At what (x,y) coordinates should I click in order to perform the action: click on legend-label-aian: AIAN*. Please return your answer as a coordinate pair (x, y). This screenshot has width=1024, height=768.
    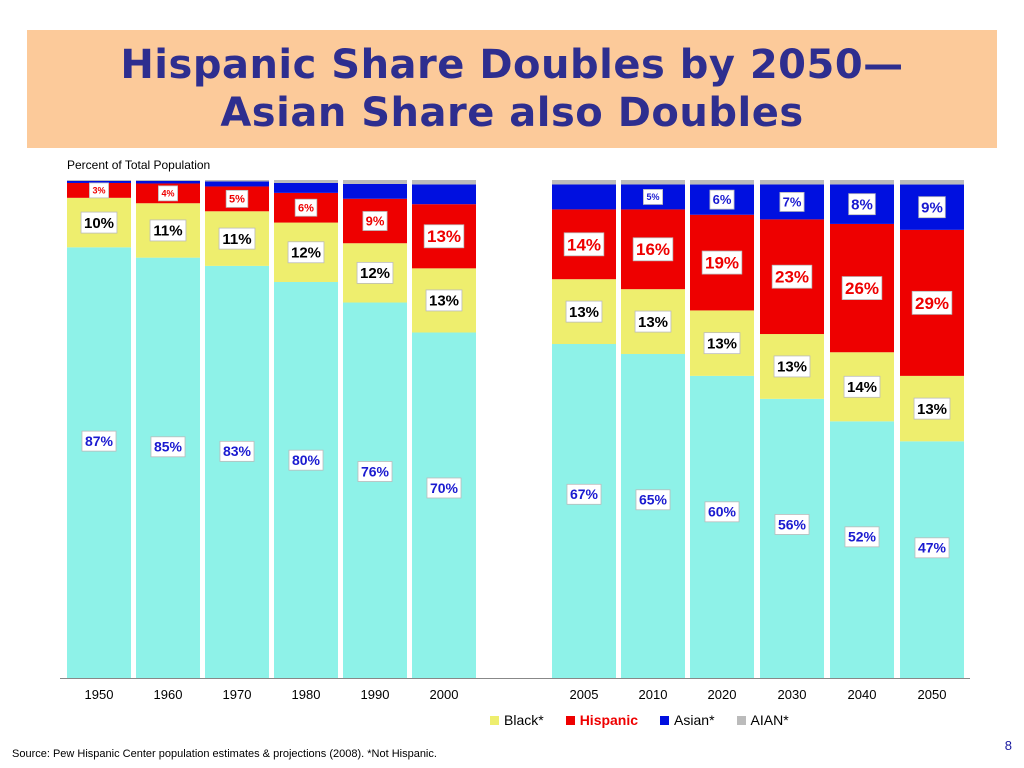
    Looking at the image, I should click on (769, 720).